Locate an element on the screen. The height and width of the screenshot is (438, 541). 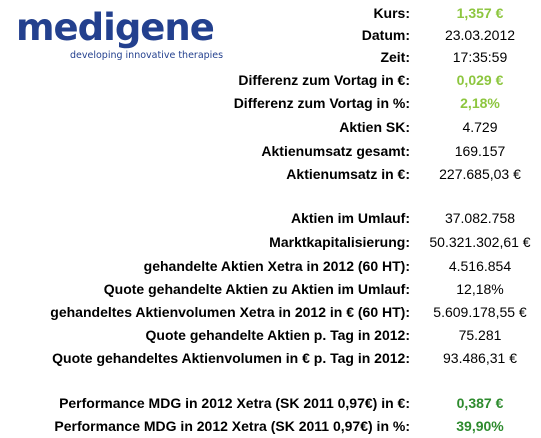
row-aktienumsatz-gesamt: Aktienumsatz gesamt: 169.157 is located at coordinates (270, 151).